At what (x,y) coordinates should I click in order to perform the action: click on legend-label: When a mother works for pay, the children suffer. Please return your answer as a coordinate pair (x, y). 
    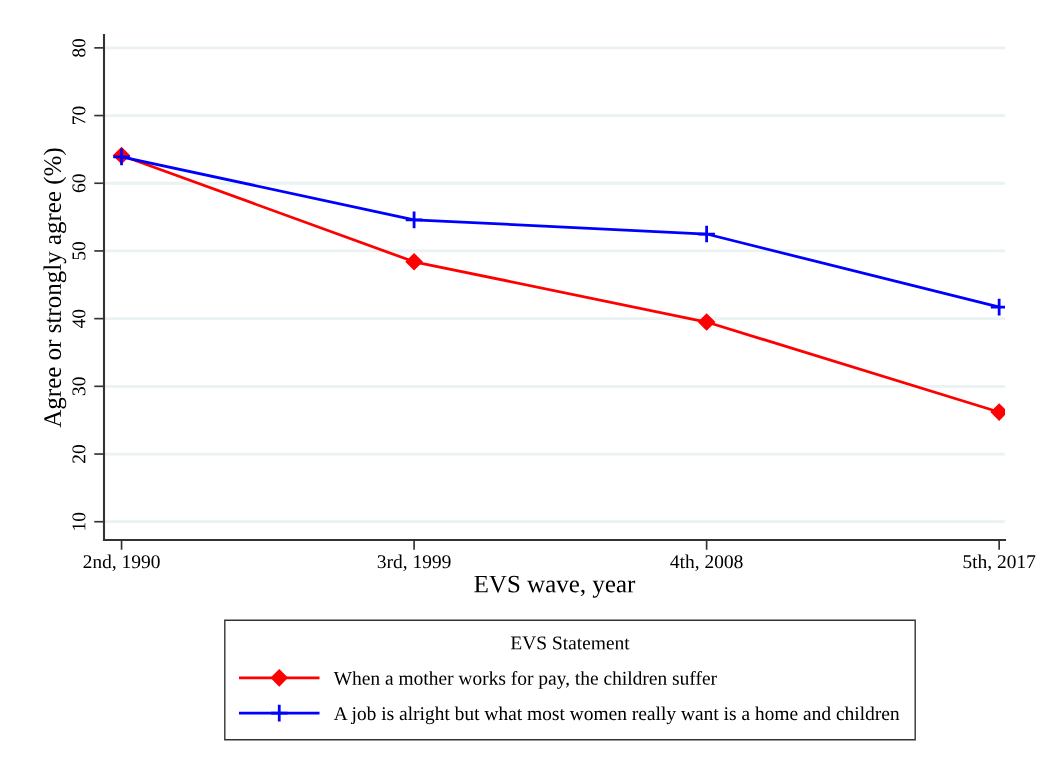
    Looking at the image, I should click on (525, 679).